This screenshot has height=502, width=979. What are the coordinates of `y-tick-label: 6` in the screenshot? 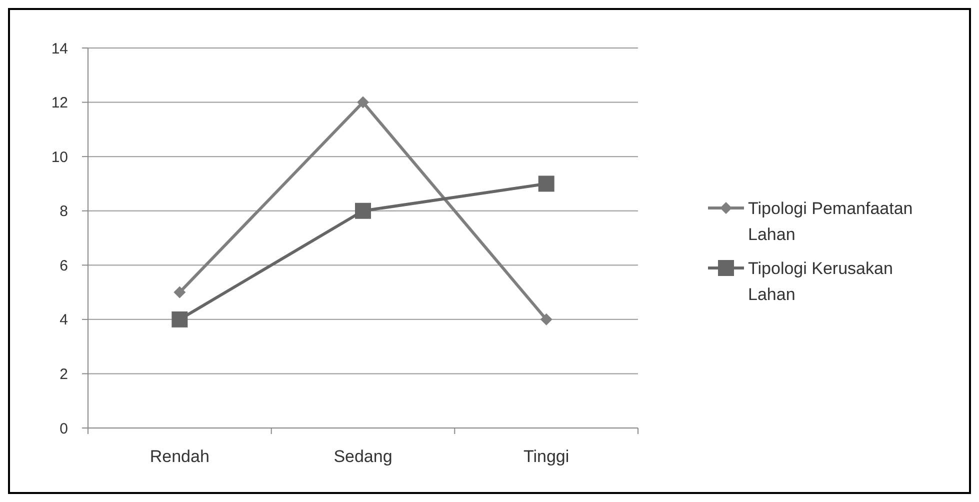 It's located at (64, 265).